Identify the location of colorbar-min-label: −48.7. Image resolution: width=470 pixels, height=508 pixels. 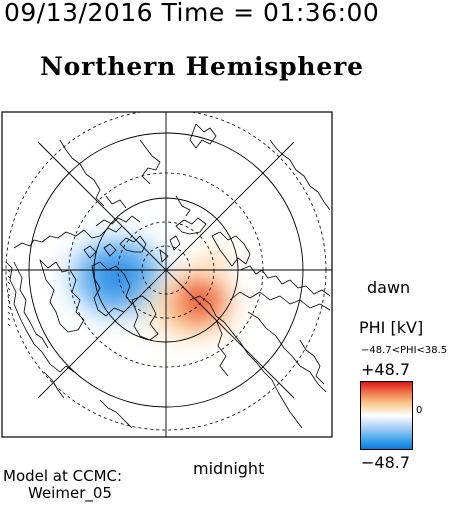
(386, 462).